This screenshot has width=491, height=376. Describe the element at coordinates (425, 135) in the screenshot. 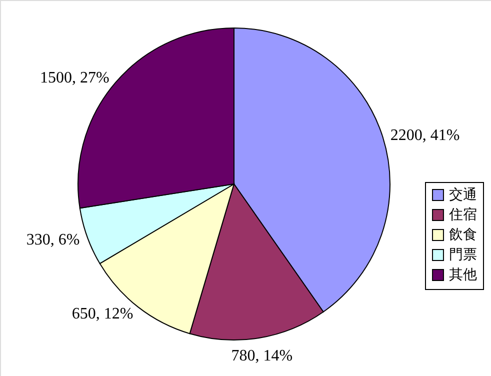

I see `data-label: 2200, 41%` at that location.